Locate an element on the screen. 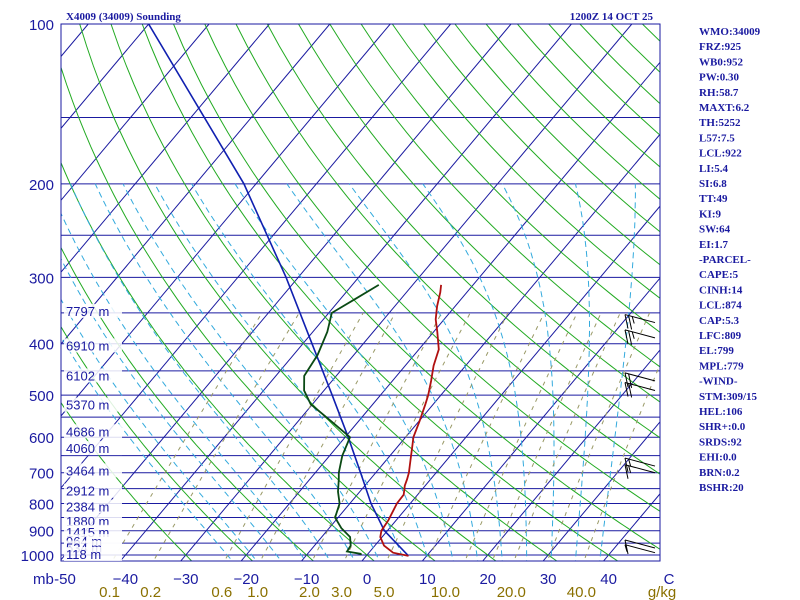 Image resolution: width=800 pixels, height=600 pixels. pressure-label: 900 is located at coordinates (41, 532).